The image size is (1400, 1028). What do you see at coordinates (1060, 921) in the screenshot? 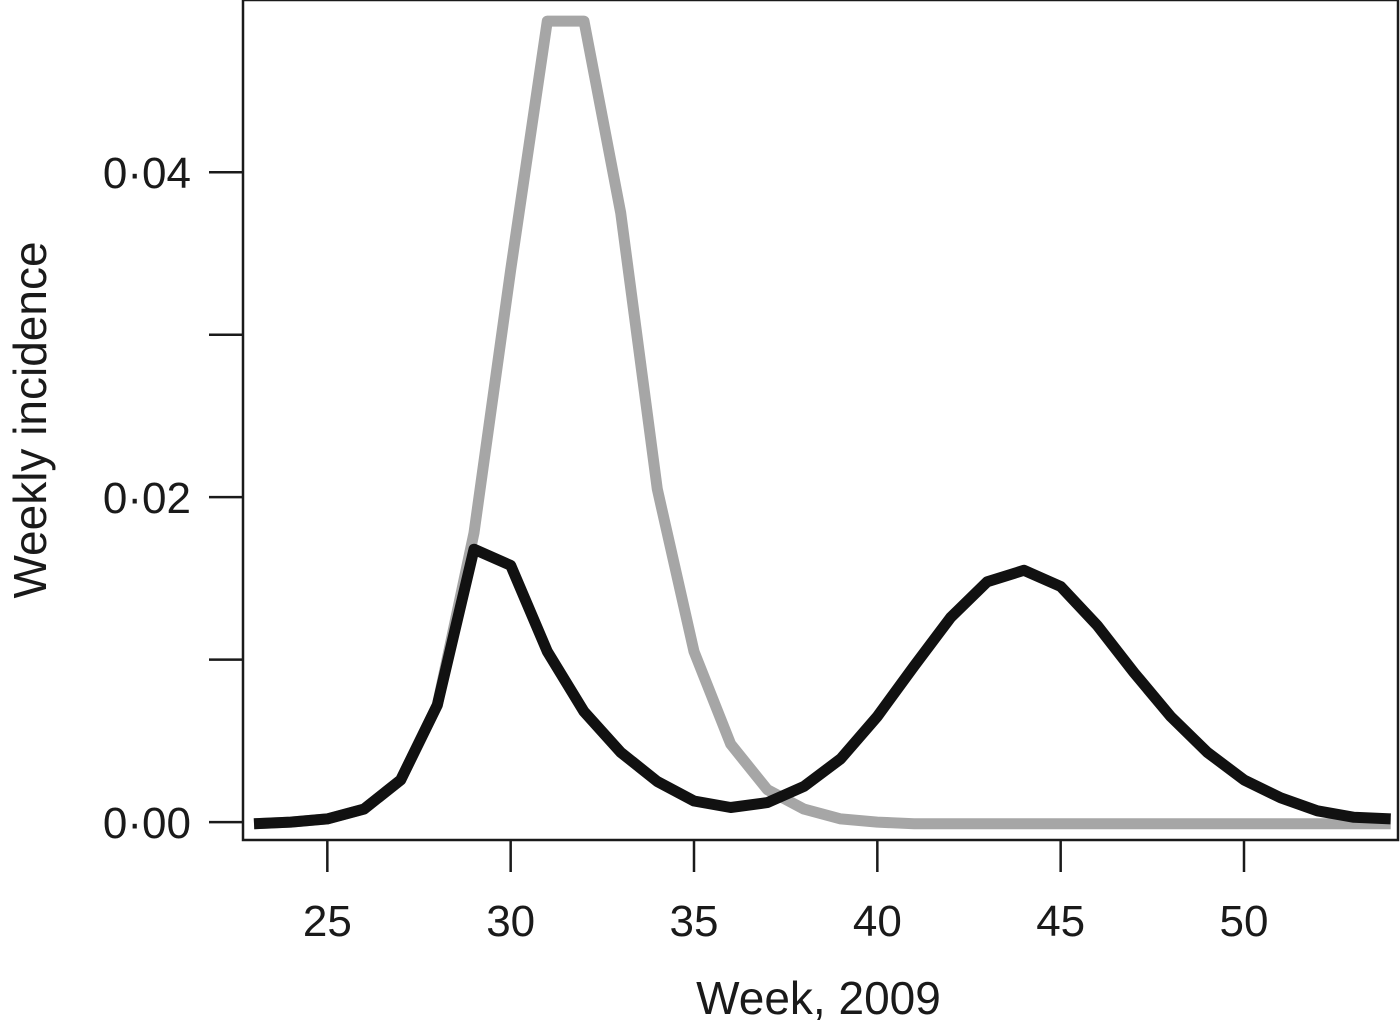
I see `x-tick-label: 45` at bounding box center [1060, 921].